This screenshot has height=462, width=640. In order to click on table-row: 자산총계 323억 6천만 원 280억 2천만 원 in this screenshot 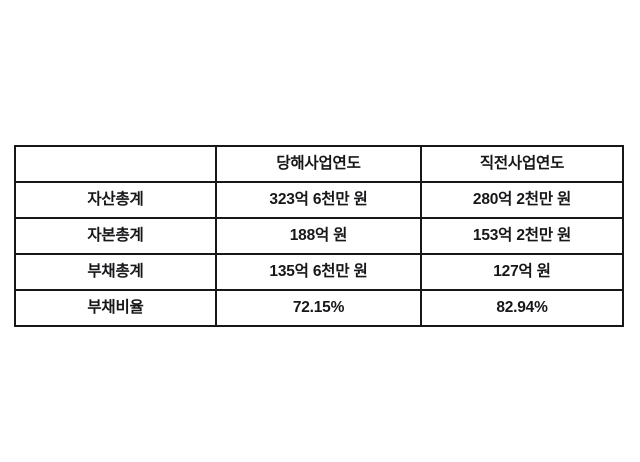, I will do `click(319, 200)`.